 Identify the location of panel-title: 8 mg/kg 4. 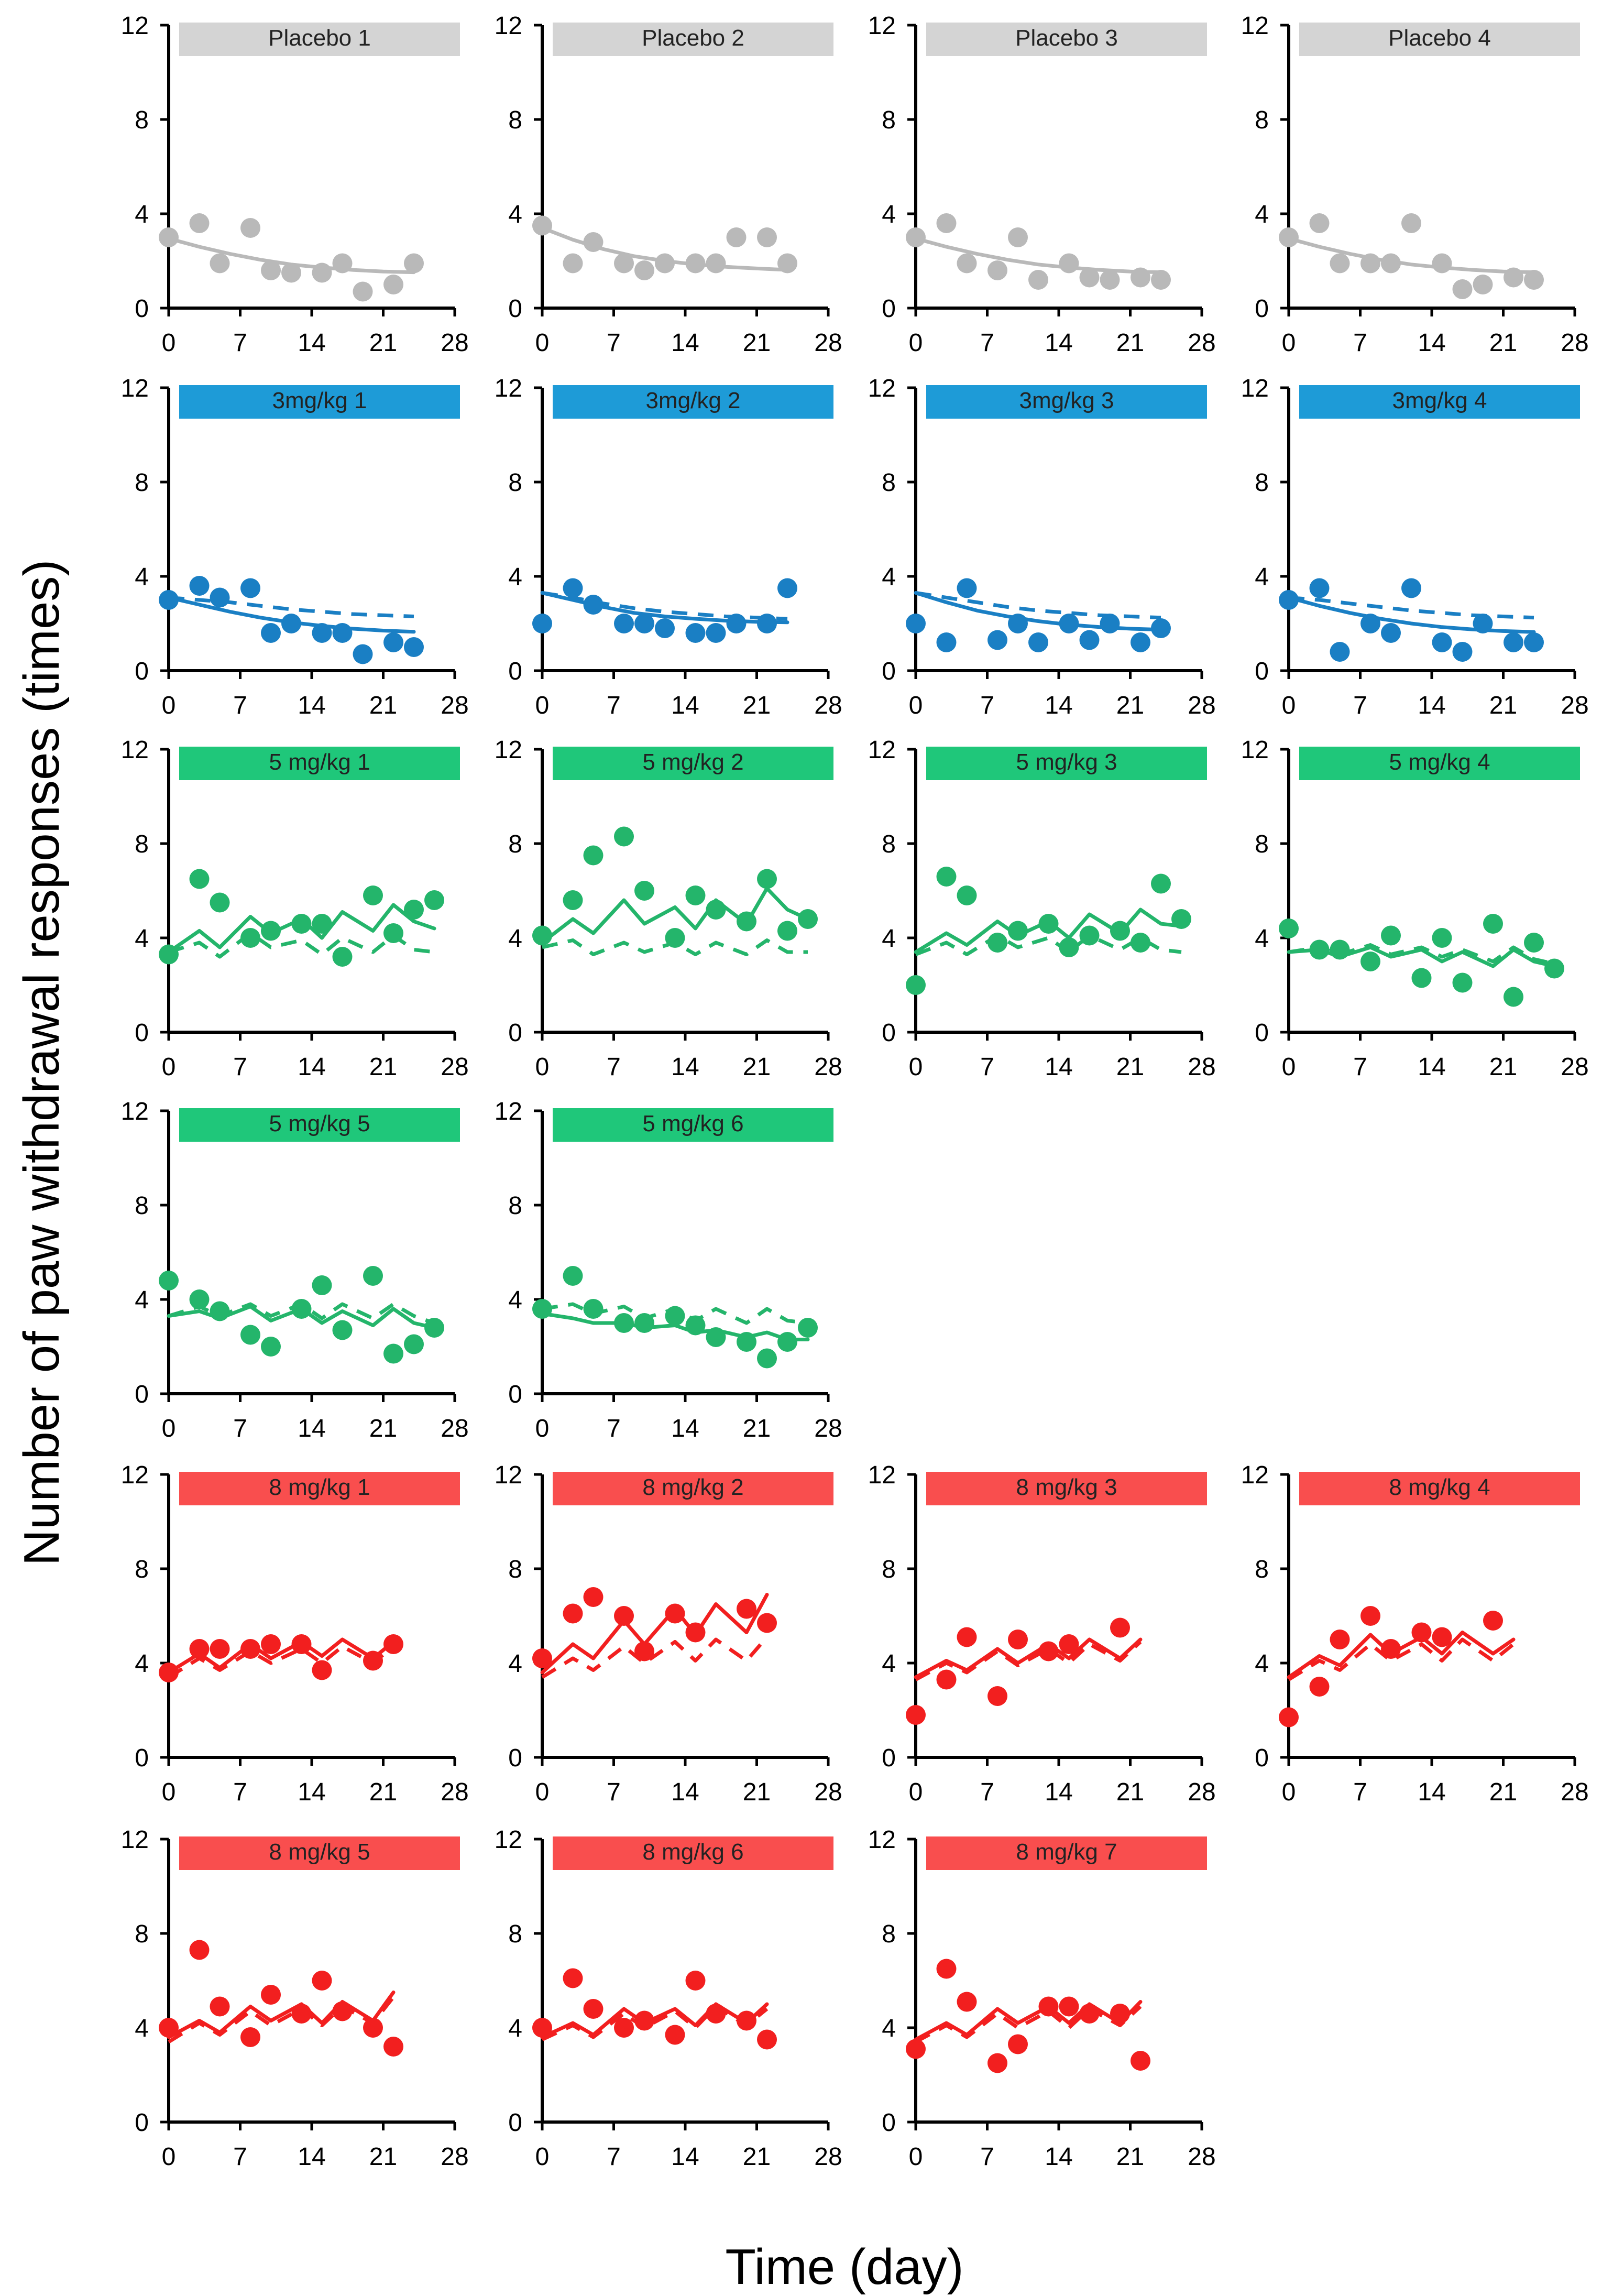
(1439, 1487).